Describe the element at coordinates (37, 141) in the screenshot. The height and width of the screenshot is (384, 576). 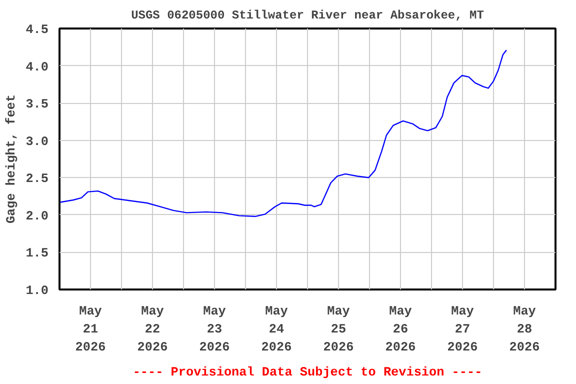
I see `y-tick-label: 3.0` at that location.